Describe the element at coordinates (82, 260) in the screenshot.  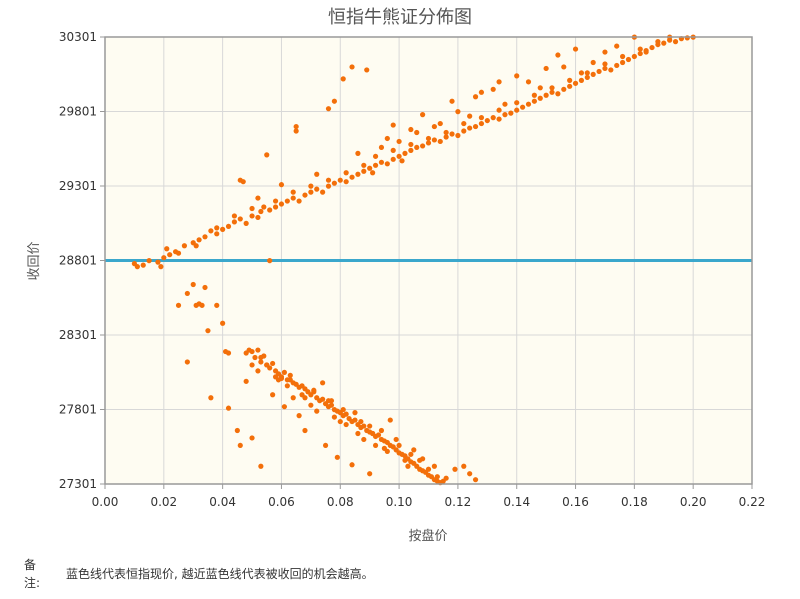
I see `y-axis-ticks: 27301 27801 28301 28801 29301 29801 30301` at that location.